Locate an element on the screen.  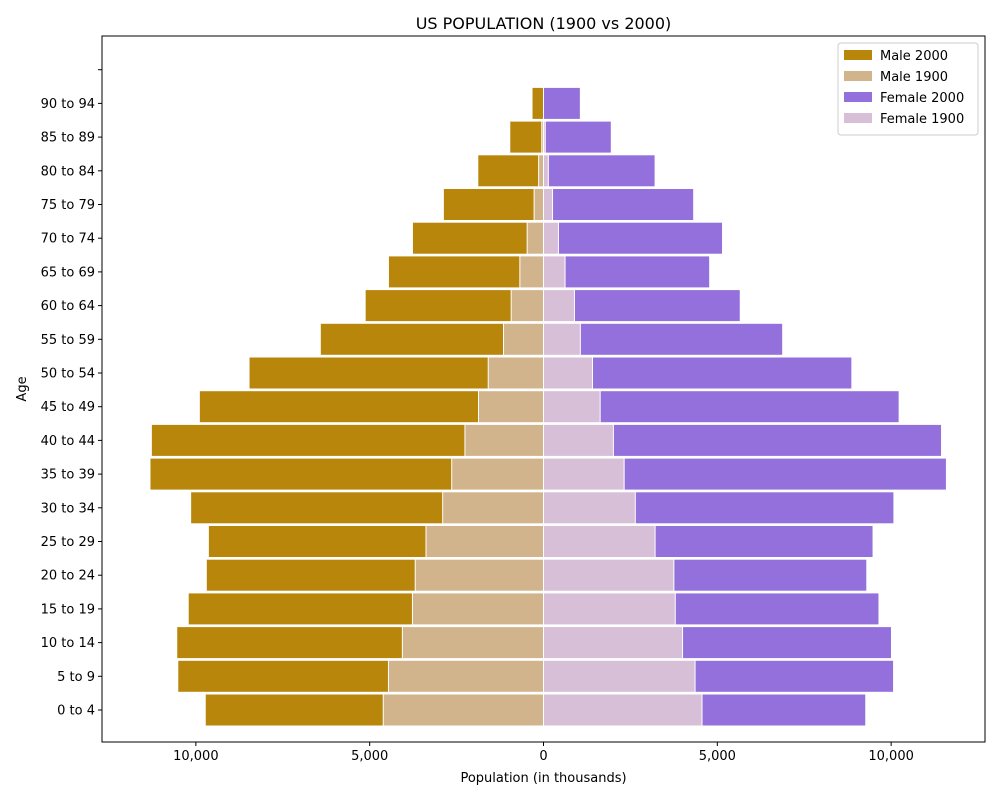
y-tick-label: 25 to 29 is located at coordinates (68, 542).